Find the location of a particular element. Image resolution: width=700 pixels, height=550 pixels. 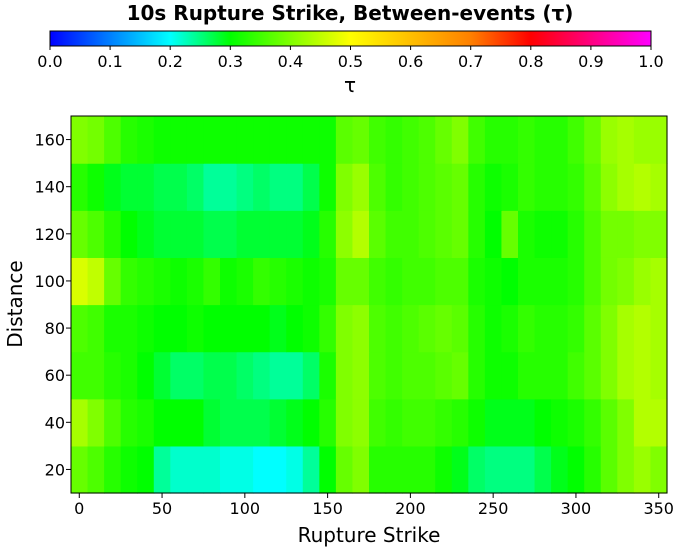

x-axis-label: Rupture Strike is located at coordinates (369, 535).